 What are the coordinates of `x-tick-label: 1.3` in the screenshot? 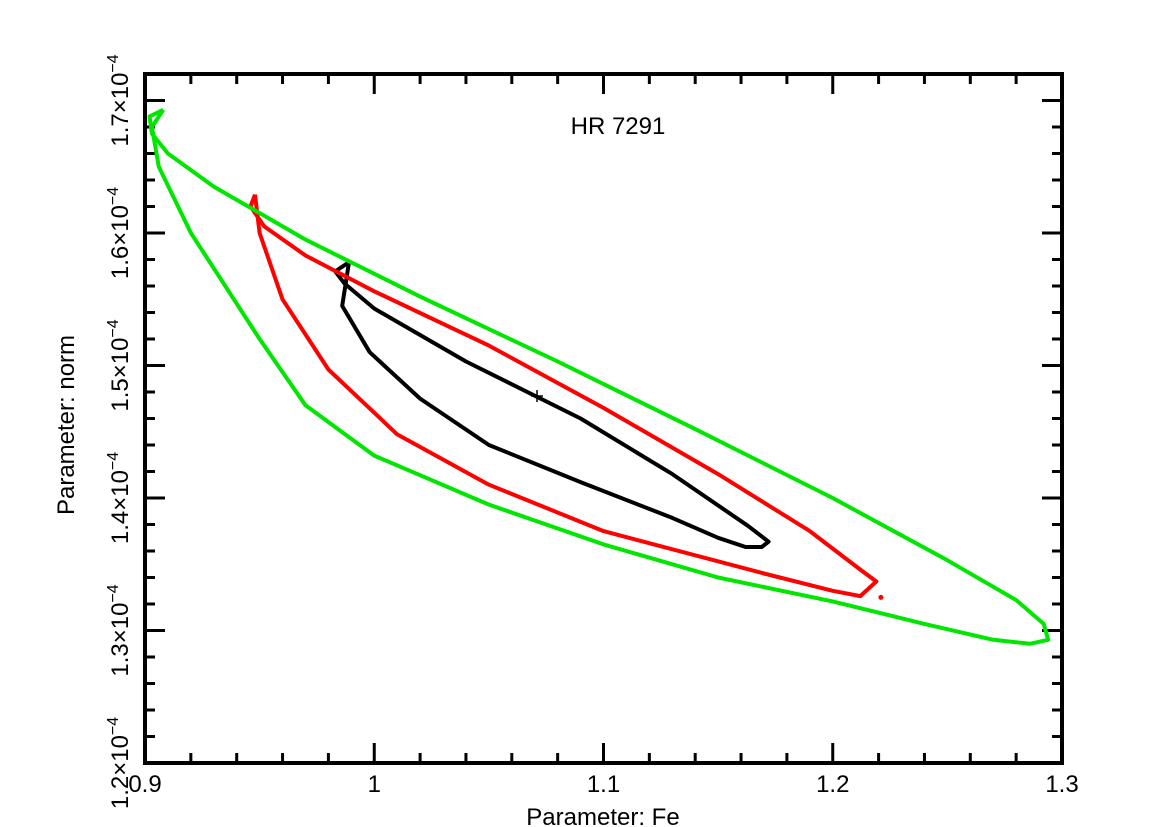 It's located at (1061, 784).